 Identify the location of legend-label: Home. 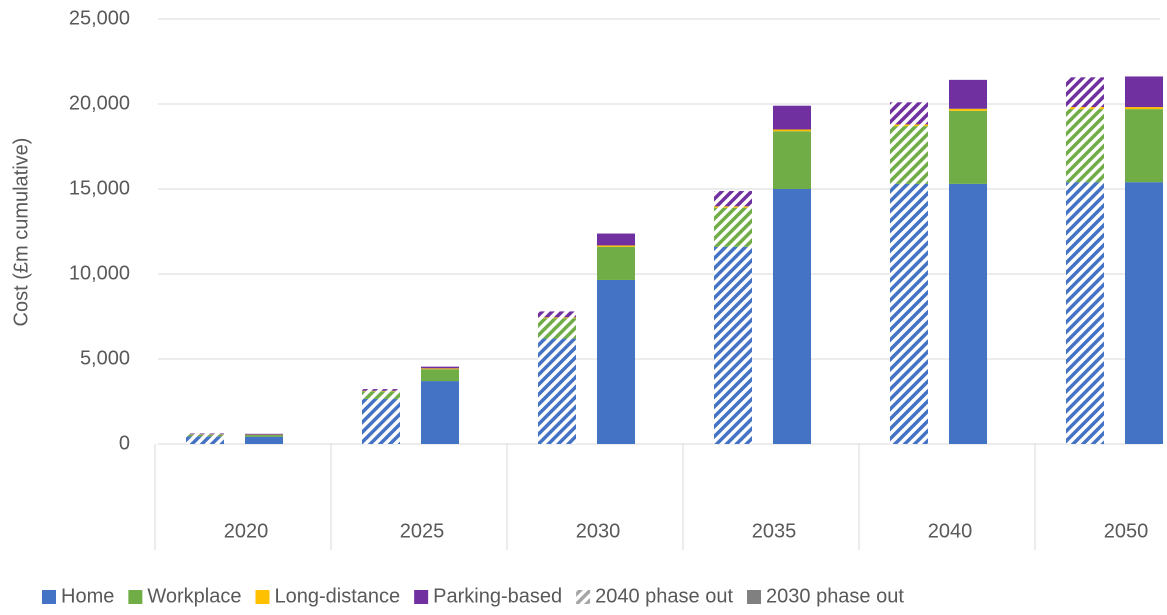
(87, 596).